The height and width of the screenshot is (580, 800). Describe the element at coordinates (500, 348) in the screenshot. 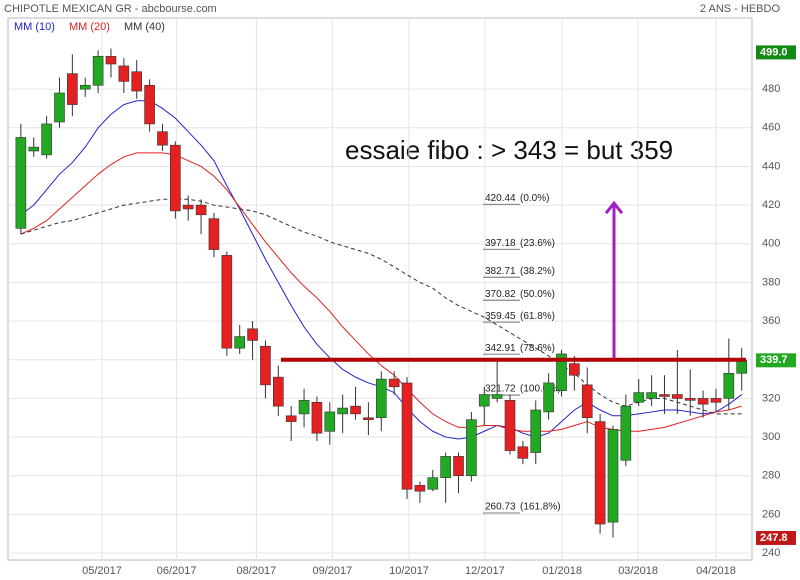

I see `fib-value: 342.91` at that location.